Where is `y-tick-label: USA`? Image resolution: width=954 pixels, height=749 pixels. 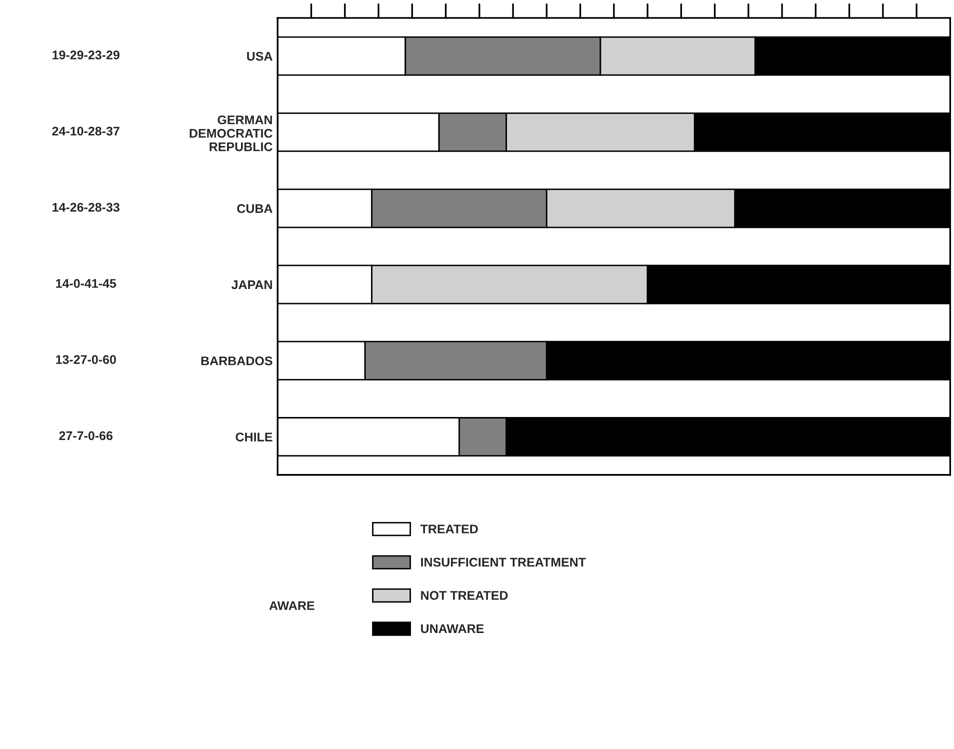
y-tick-label: USA is located at coordinates (259, 56).